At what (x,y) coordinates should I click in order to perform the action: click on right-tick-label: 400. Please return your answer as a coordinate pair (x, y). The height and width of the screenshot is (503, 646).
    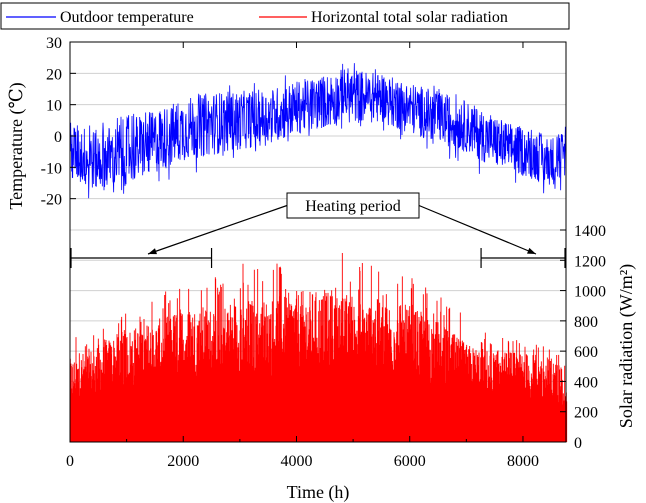
    Looking at the image, I should click on (586, 382).